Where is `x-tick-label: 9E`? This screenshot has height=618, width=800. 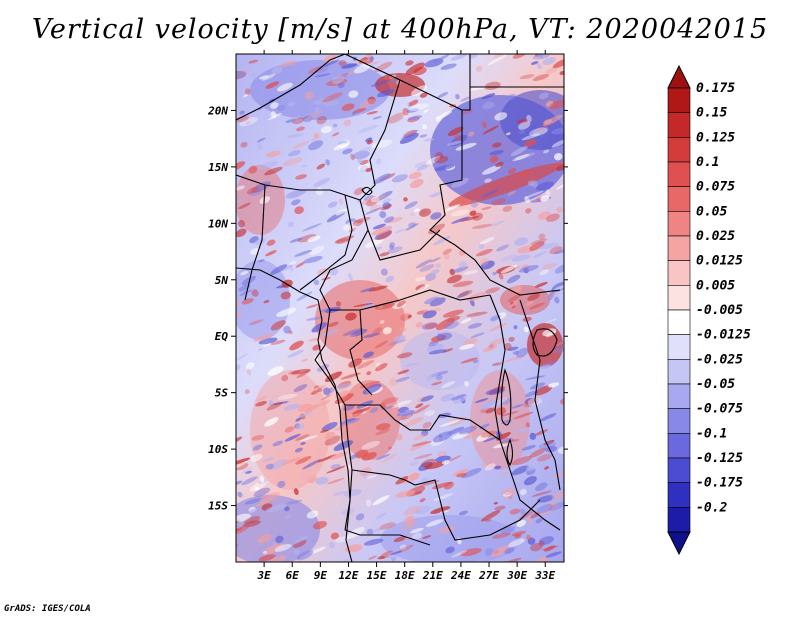 x-tick-label: 9E is located at coordinates (321, 575).